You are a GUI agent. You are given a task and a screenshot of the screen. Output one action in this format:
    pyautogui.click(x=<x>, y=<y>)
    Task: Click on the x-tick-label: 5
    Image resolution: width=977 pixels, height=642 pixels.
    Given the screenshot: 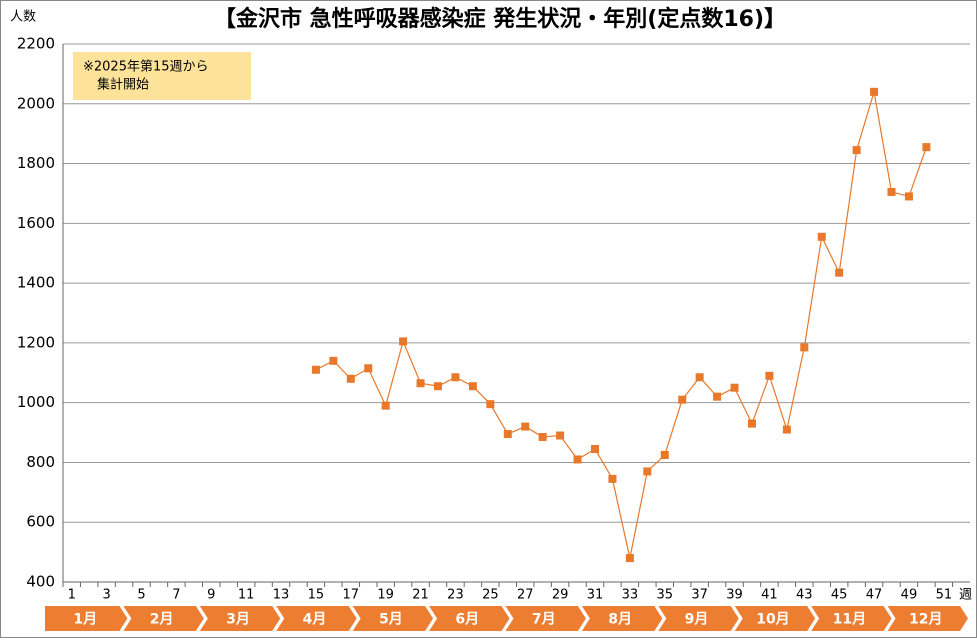 What is the action you would take?
    pyautogui.click(x=141, y=595)
    